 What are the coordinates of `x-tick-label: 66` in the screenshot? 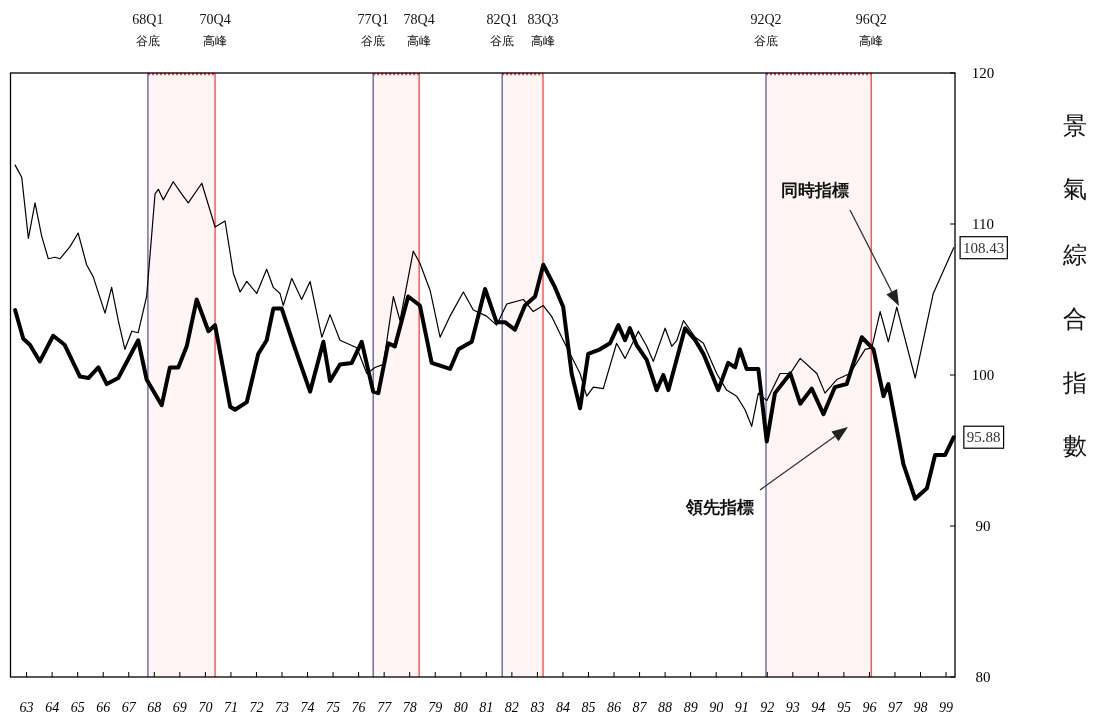 It's located at (103, 707).